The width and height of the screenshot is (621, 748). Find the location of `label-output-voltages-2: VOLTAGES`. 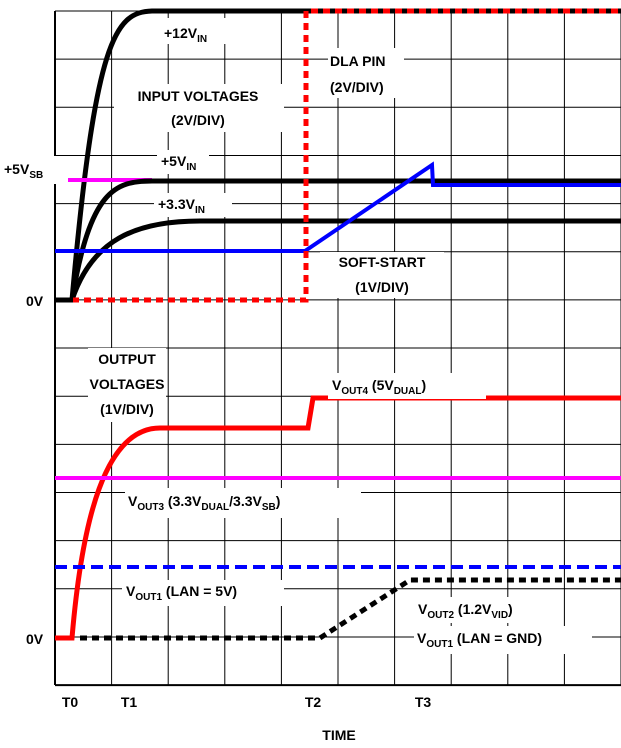

label-output-voltages-2: VOLTAGES is located at coordinates (127, 384).